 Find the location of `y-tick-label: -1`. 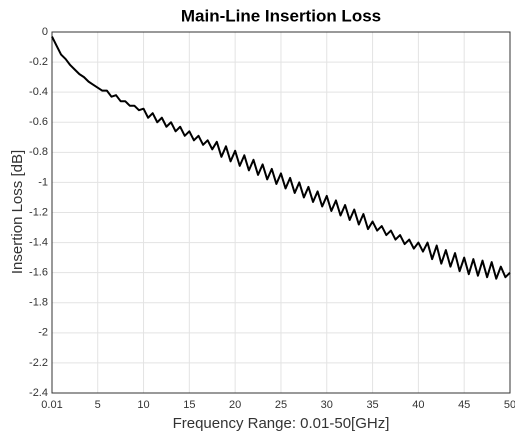

y-tick-label: -1 is located at coordinates (43, 182).